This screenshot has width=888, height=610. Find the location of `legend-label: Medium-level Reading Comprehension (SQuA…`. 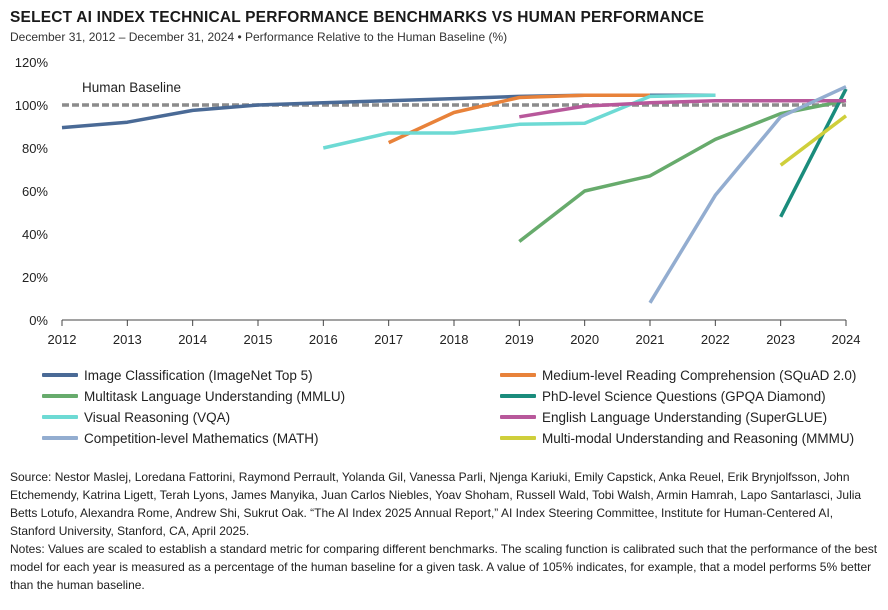

legend-label: Medium-level Reading Comprehension (SQuA… is located at coordinates (699, 375).